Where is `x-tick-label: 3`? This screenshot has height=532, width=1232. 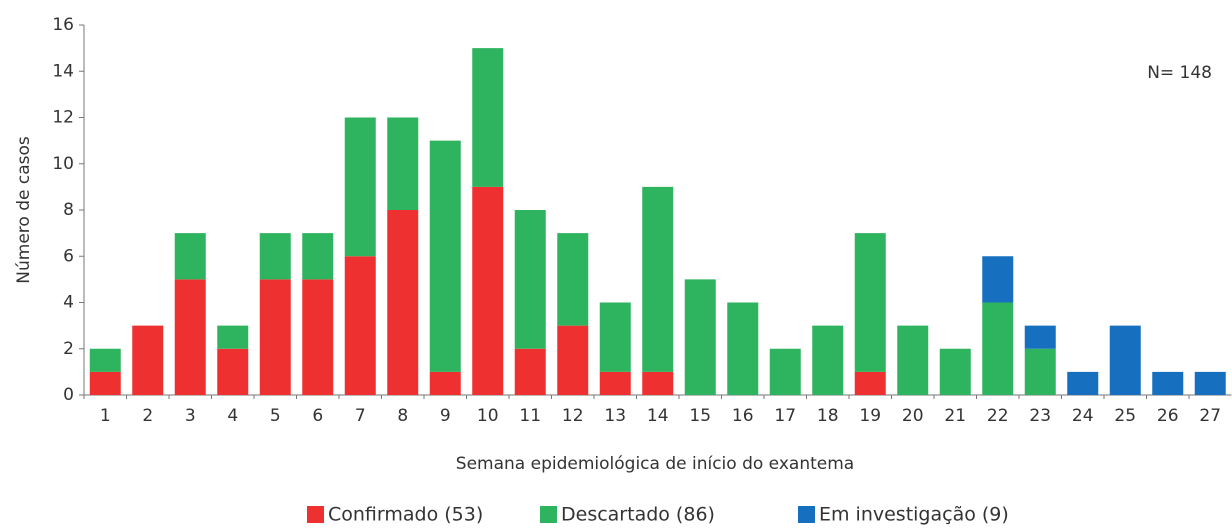 x-tick-label: 3 is located at coordinates (190, 416).